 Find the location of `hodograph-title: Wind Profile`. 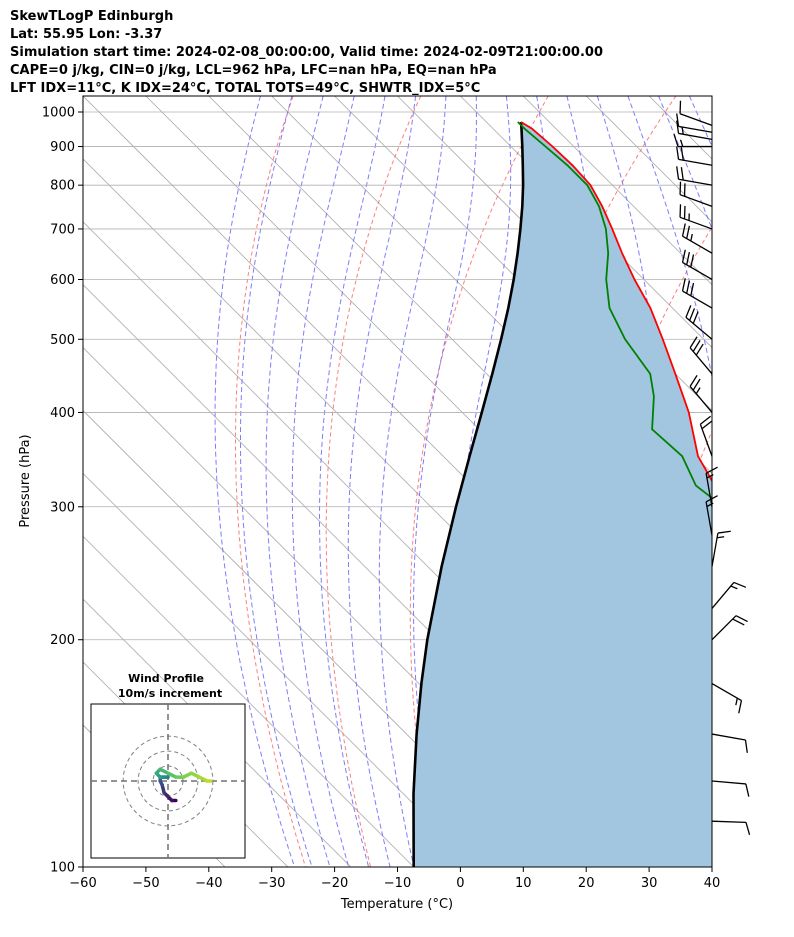

hodograph-title: Wind Profile is located at coordinates (166, 678).